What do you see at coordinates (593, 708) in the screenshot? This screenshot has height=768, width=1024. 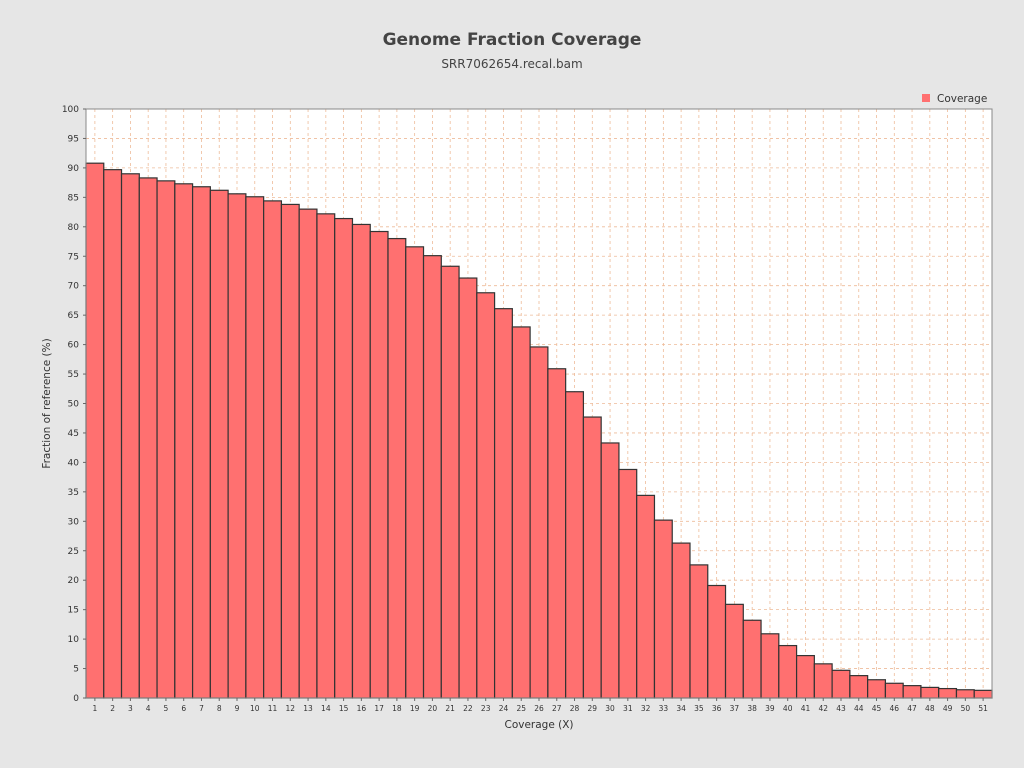 I see `x-tick-label: 29` at bounding box center [593, 708].